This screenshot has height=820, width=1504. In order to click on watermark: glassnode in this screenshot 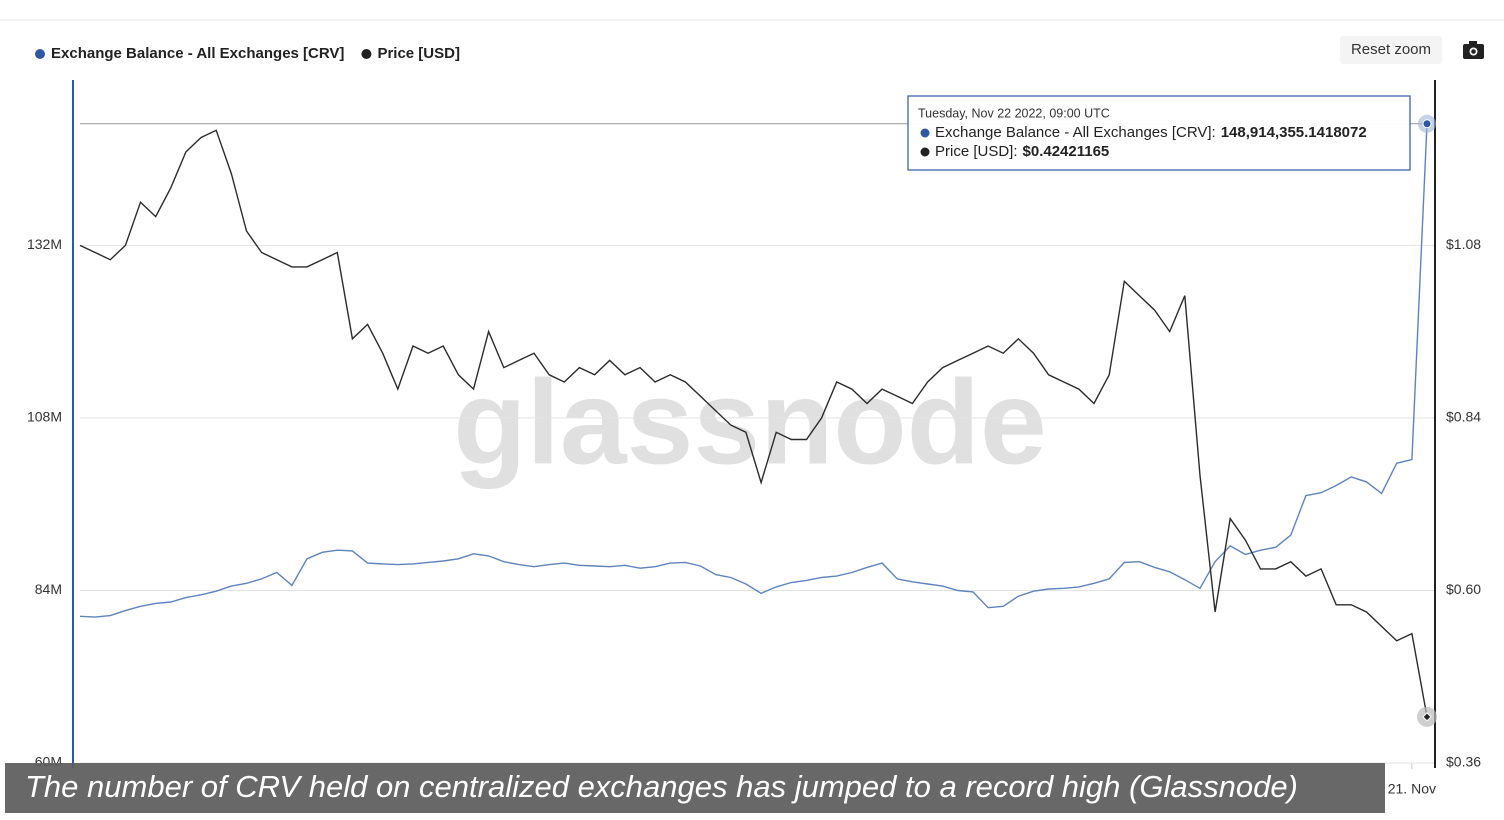, I will do `click(750, 423)`.